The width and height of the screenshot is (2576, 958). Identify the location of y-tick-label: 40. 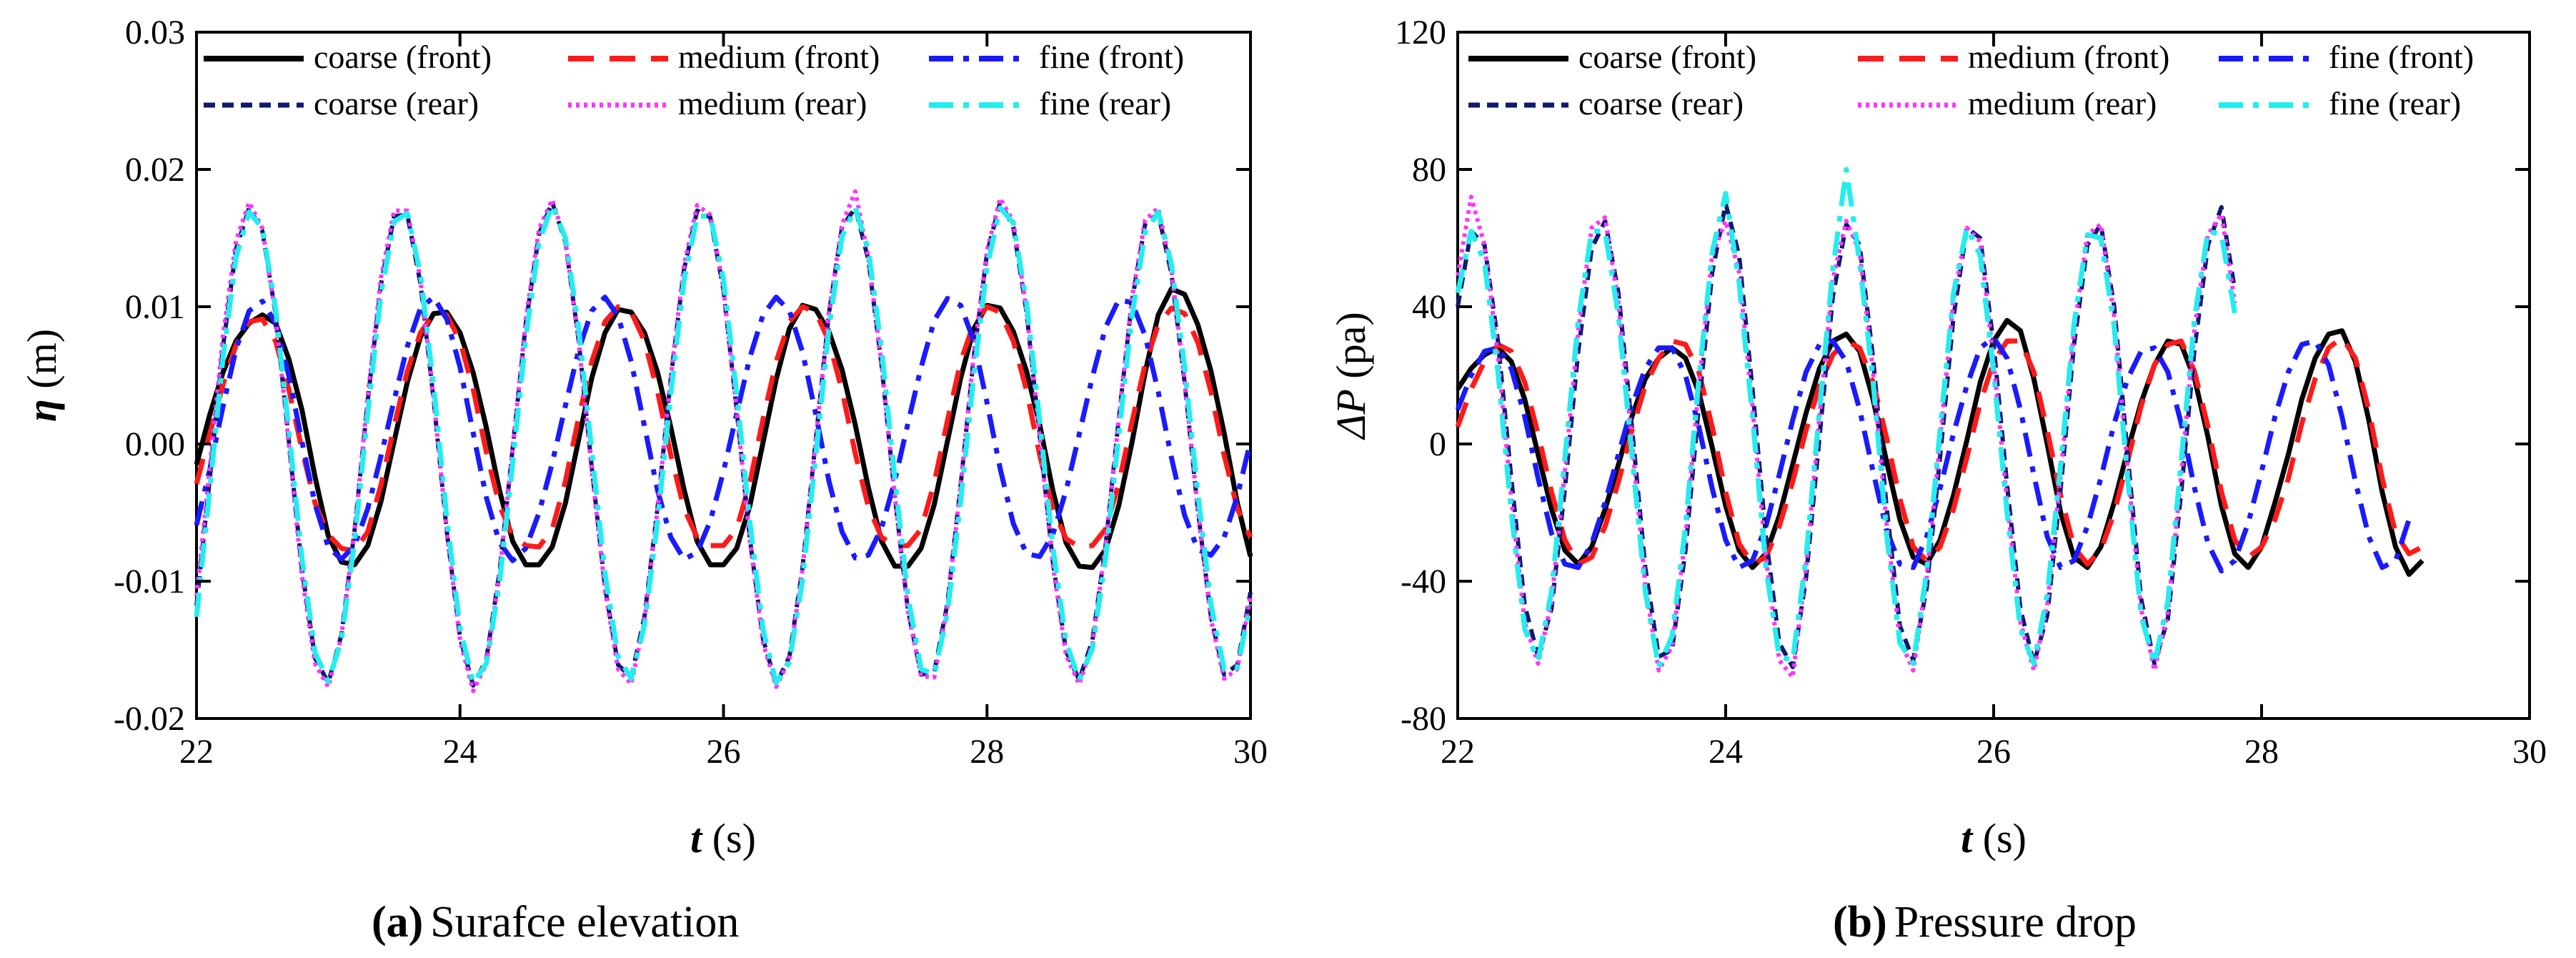
(1429, 307).